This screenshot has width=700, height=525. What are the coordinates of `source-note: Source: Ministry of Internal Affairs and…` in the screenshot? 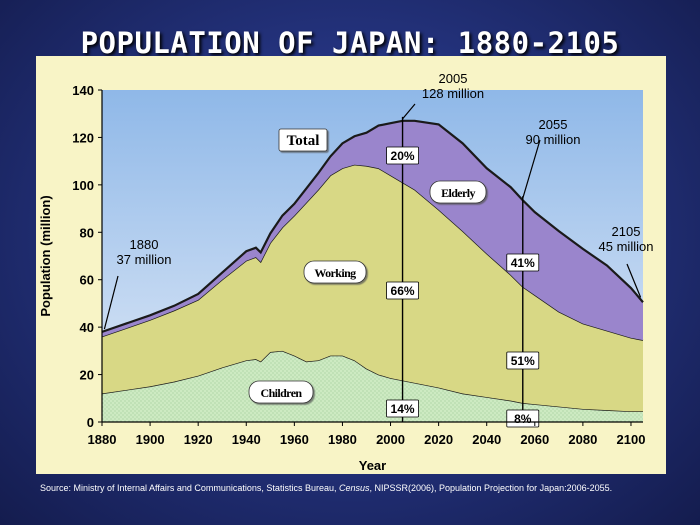 It's located at (355, 488).